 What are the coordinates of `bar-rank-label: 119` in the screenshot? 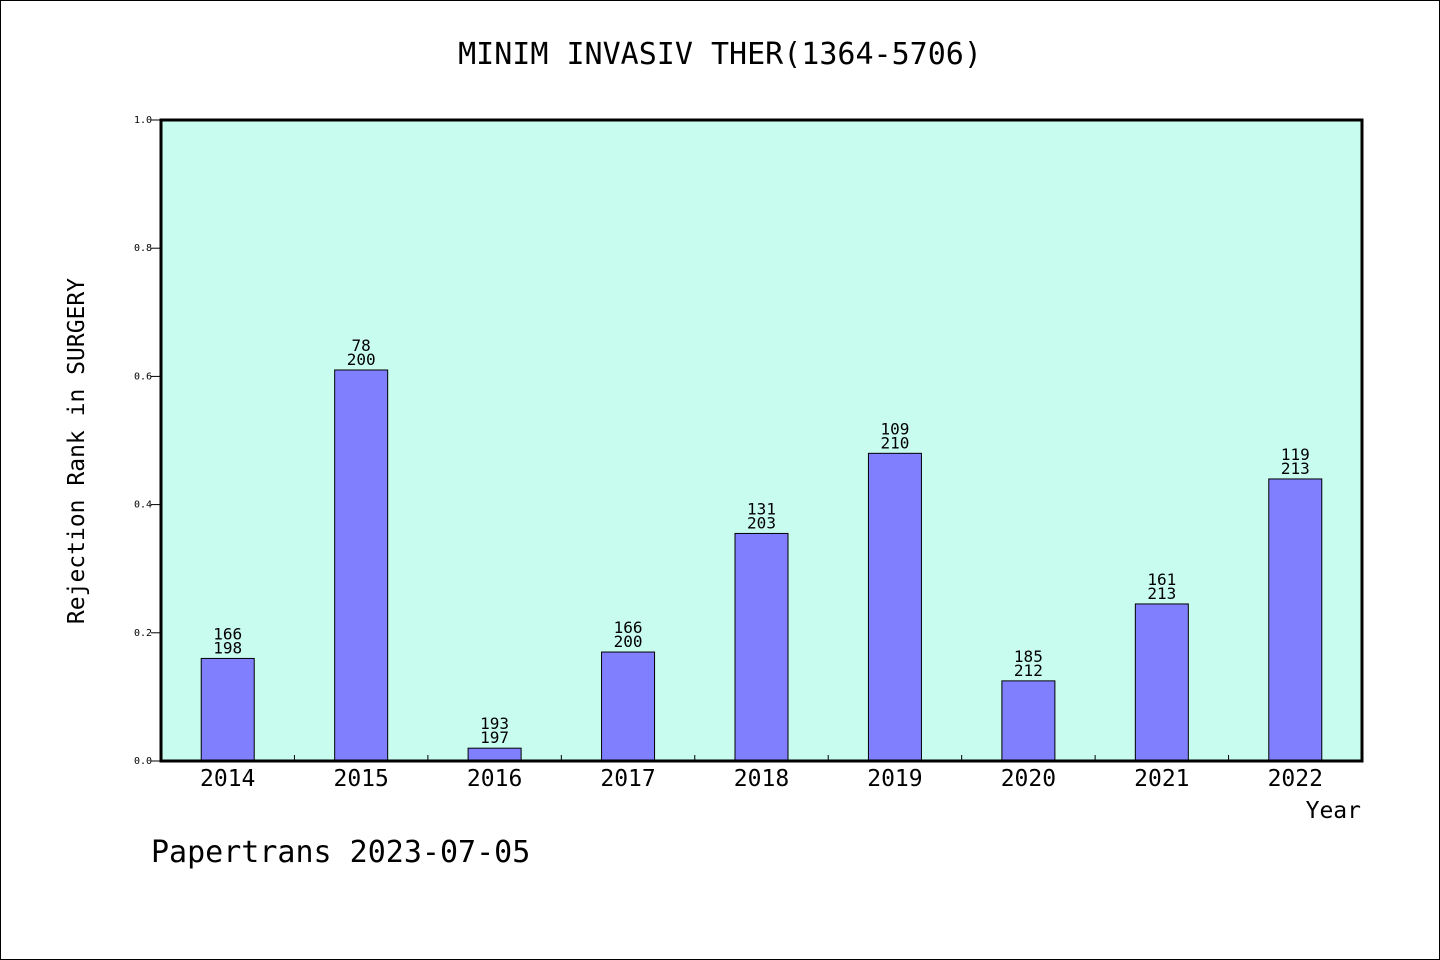 It's located at (1295, 454).